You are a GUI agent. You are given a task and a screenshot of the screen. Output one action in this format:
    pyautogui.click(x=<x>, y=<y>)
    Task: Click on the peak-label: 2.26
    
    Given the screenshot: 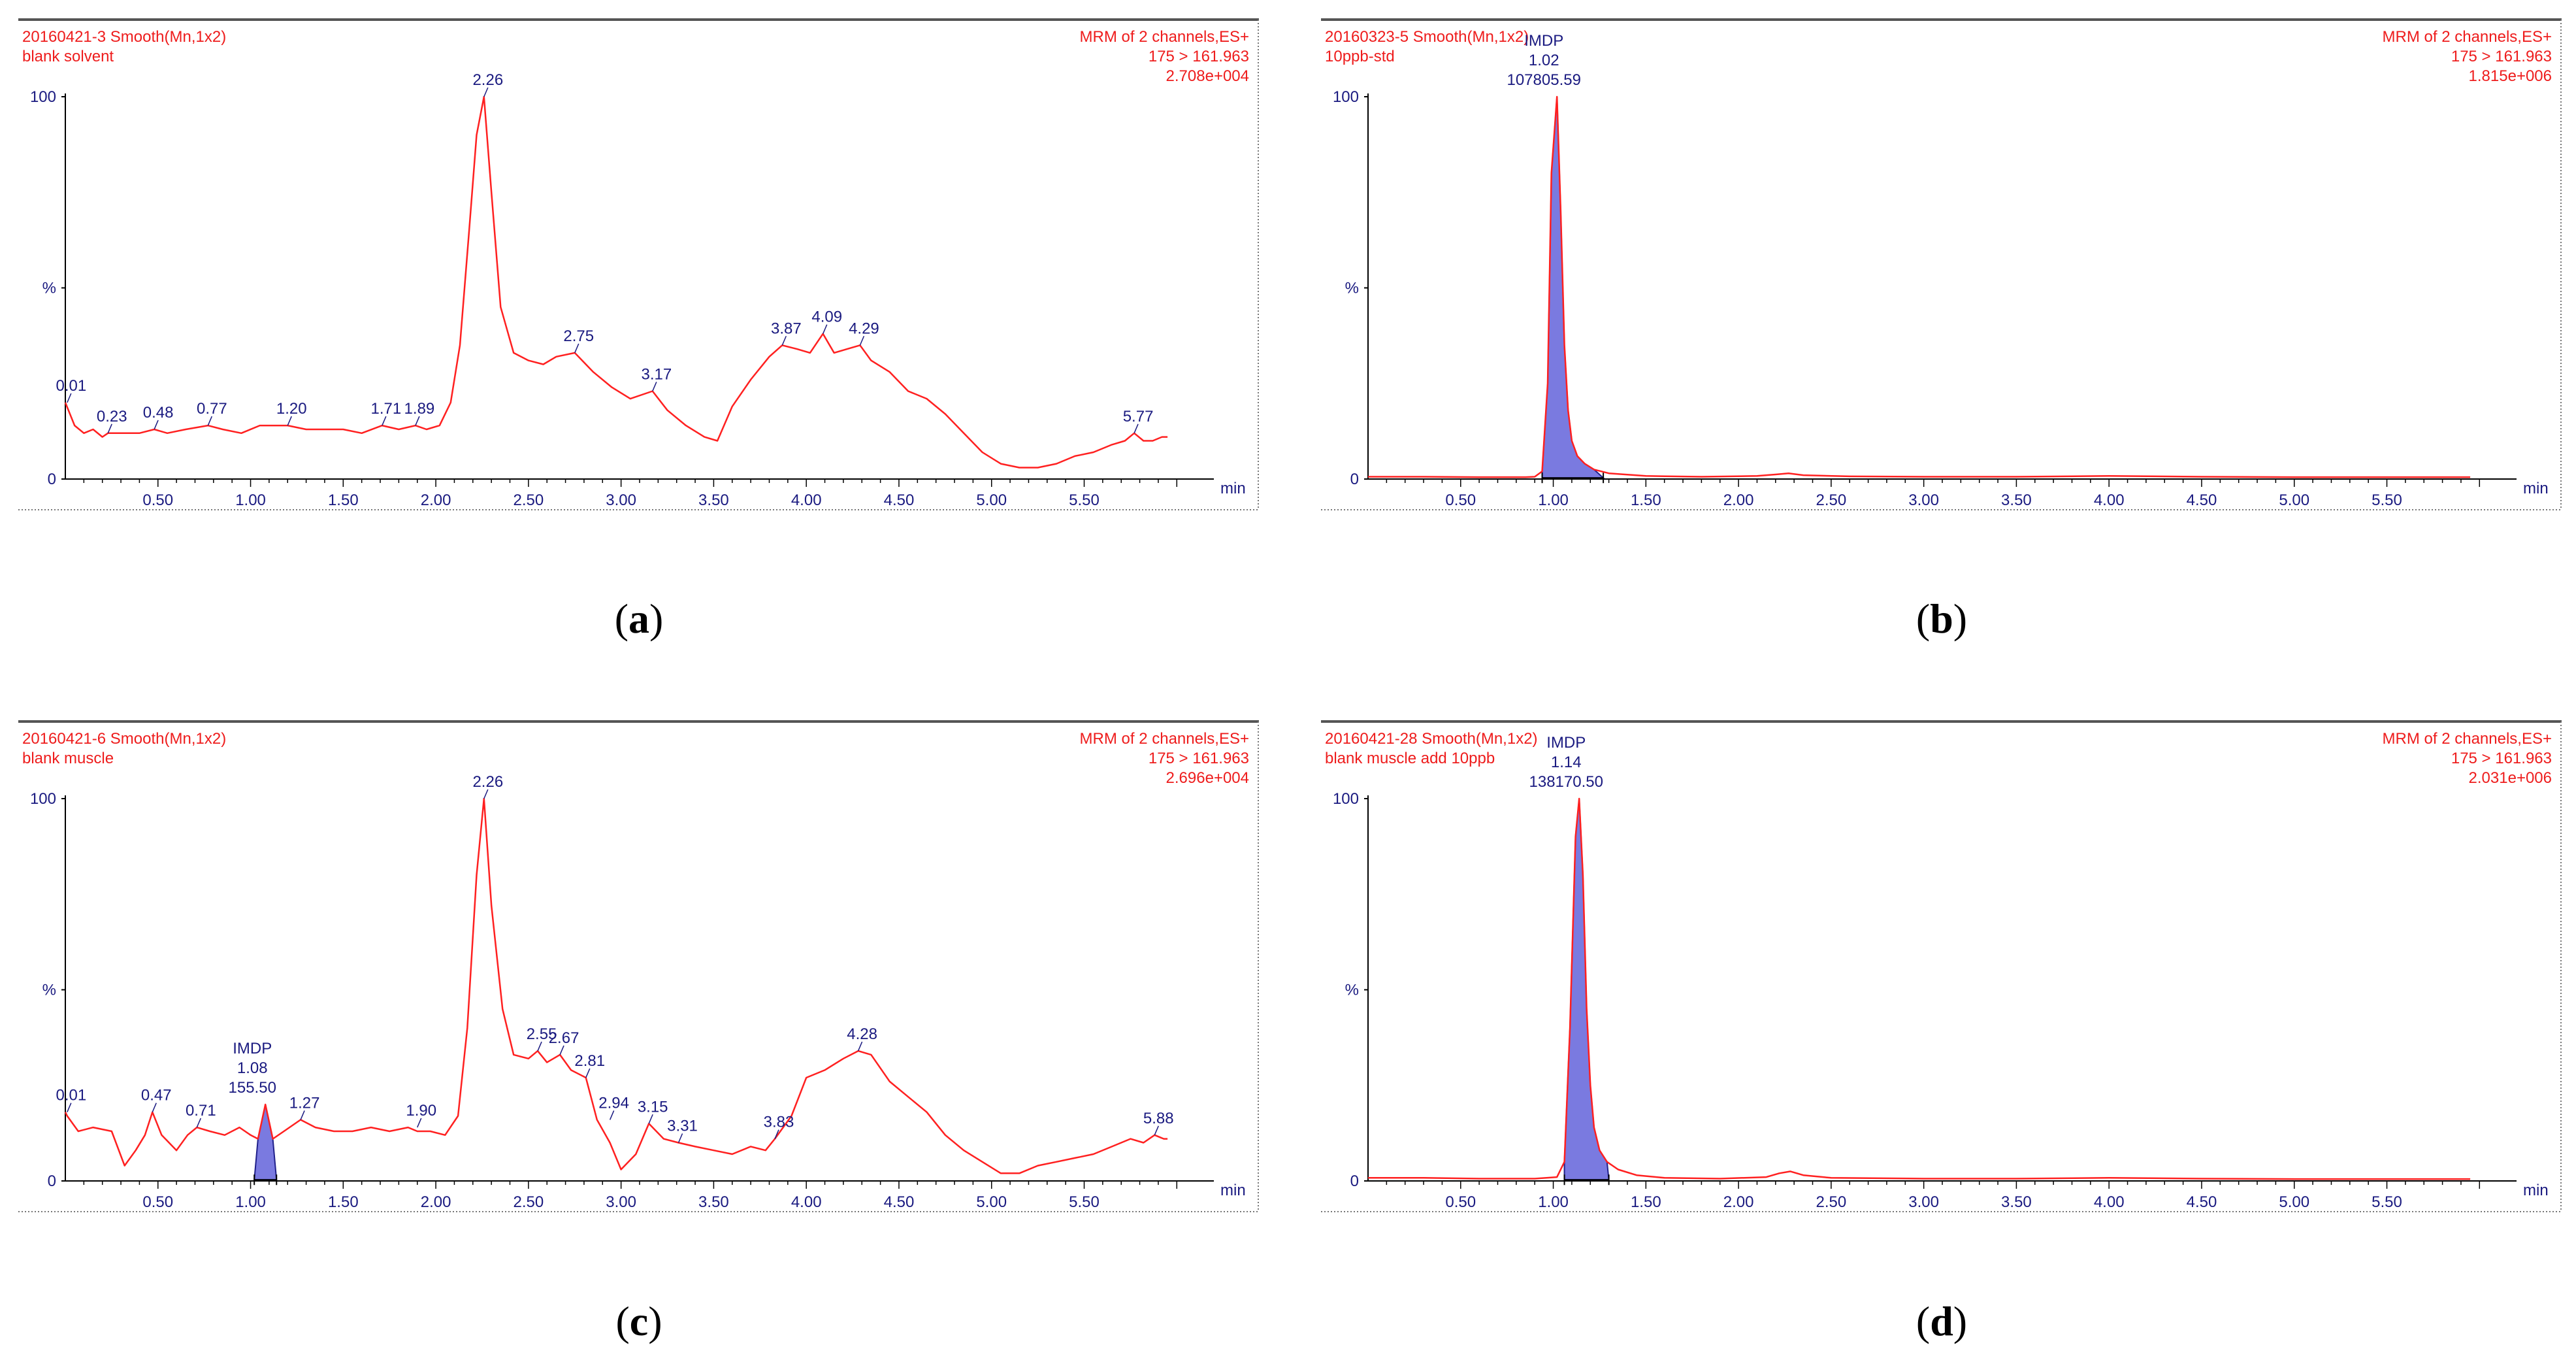 What is the action you would take?
    pyautogui.click(x=487, y=782)
    